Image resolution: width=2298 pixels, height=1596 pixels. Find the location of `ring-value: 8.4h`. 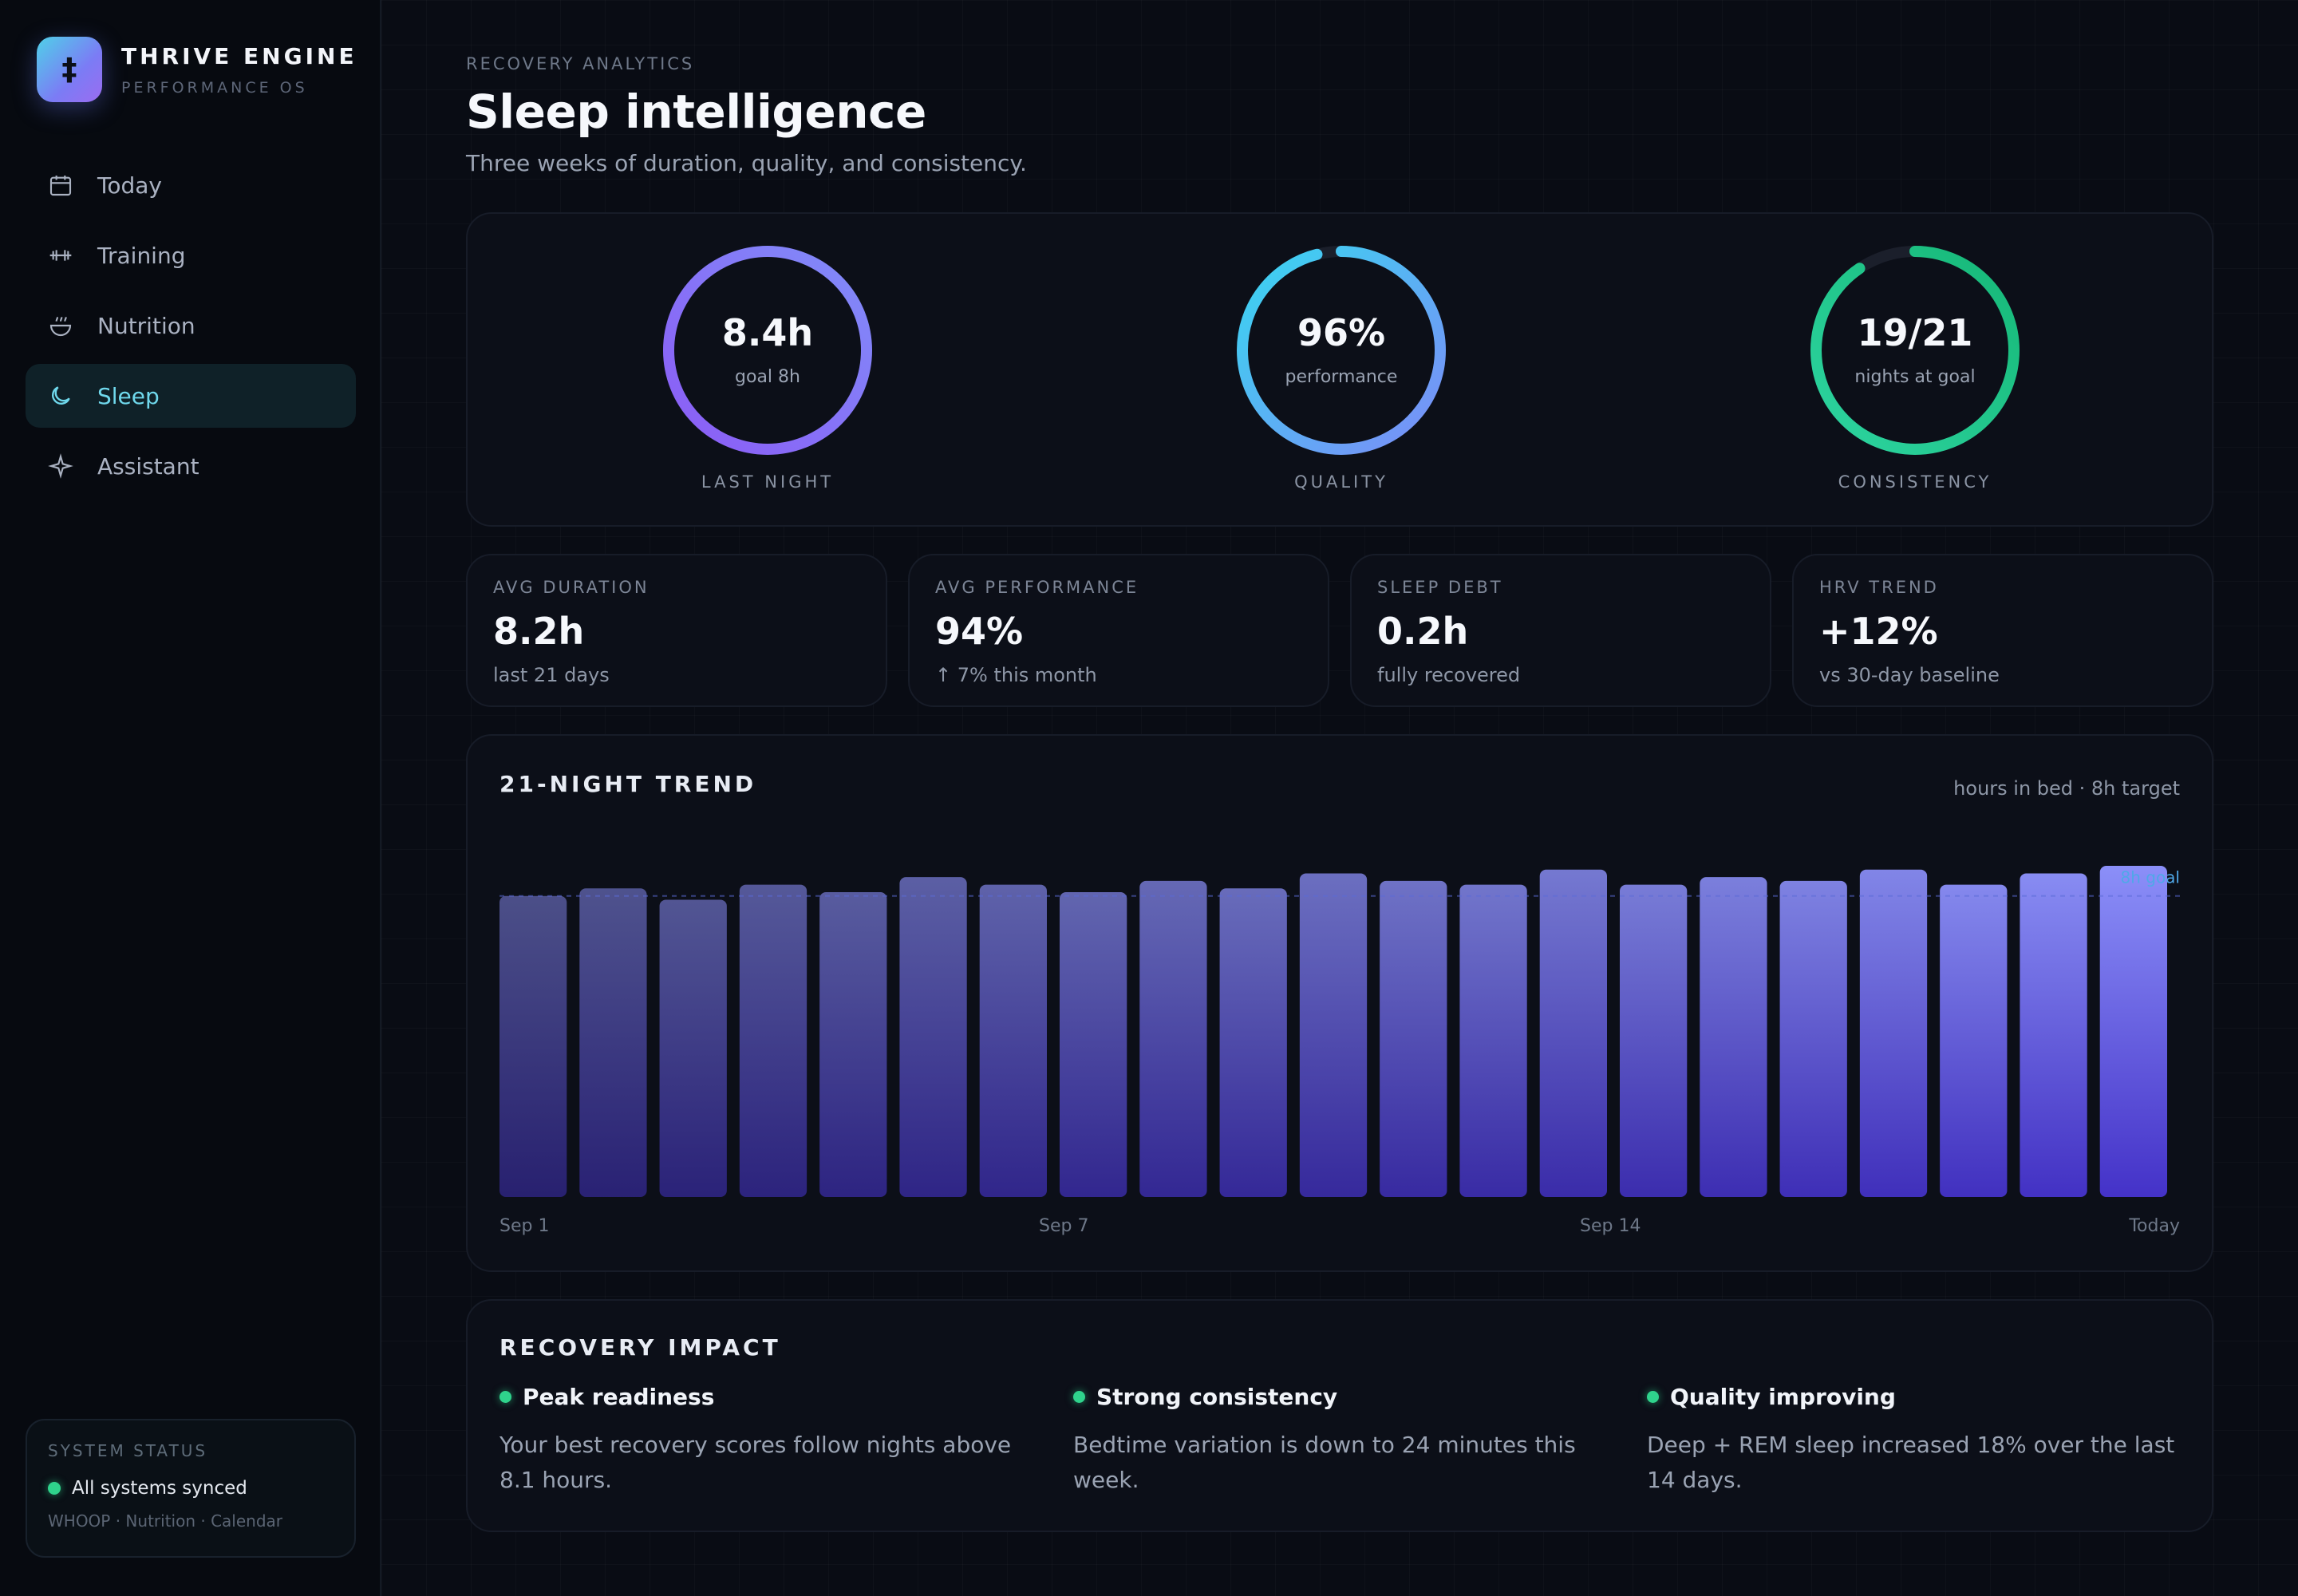

ring-value: 8.4h is located at coordinates (768, 332).